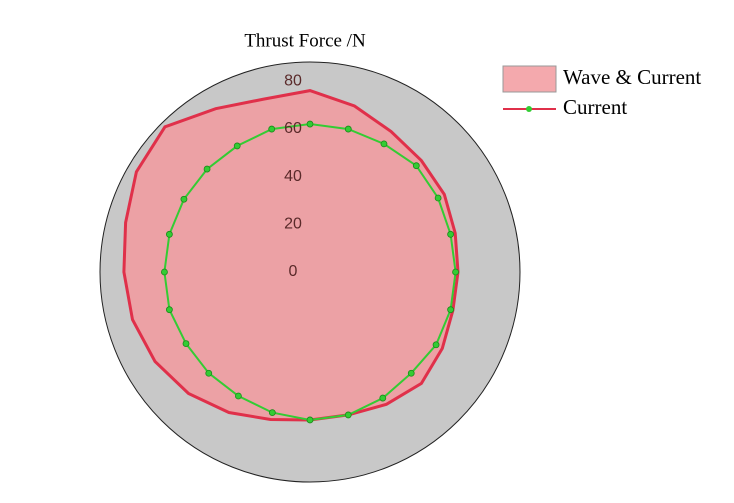 This screenshot has height=503, width=734. What do you see at coordinates (293, 271) in the screenshot?
I see `r-tick-label: 0` at bounding box center [293, 271].